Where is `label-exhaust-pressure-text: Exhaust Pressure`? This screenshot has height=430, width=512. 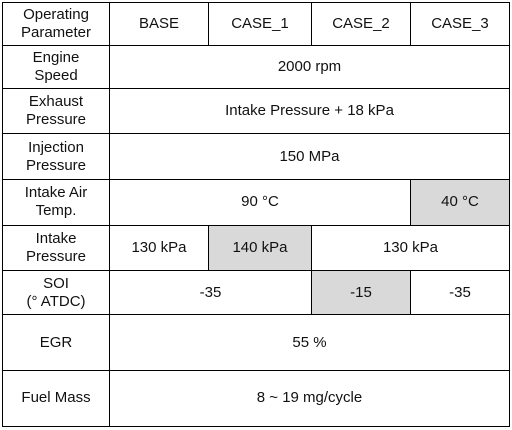 label-exhaust-pressure-text: Exhaust Pressure is located at coordinates (56, 111).